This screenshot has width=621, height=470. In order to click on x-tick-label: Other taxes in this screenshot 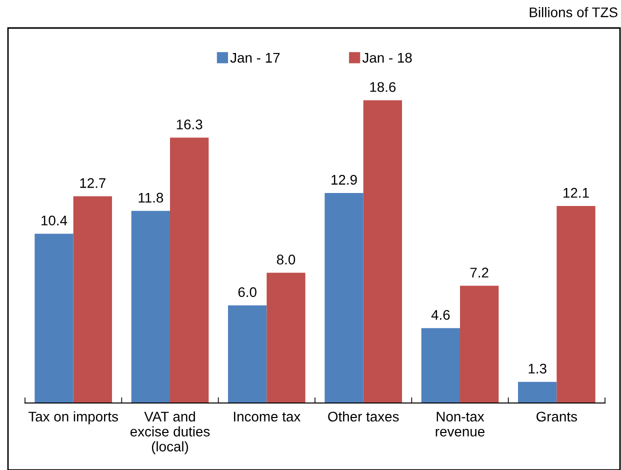, I will do `click(363, 416)`.